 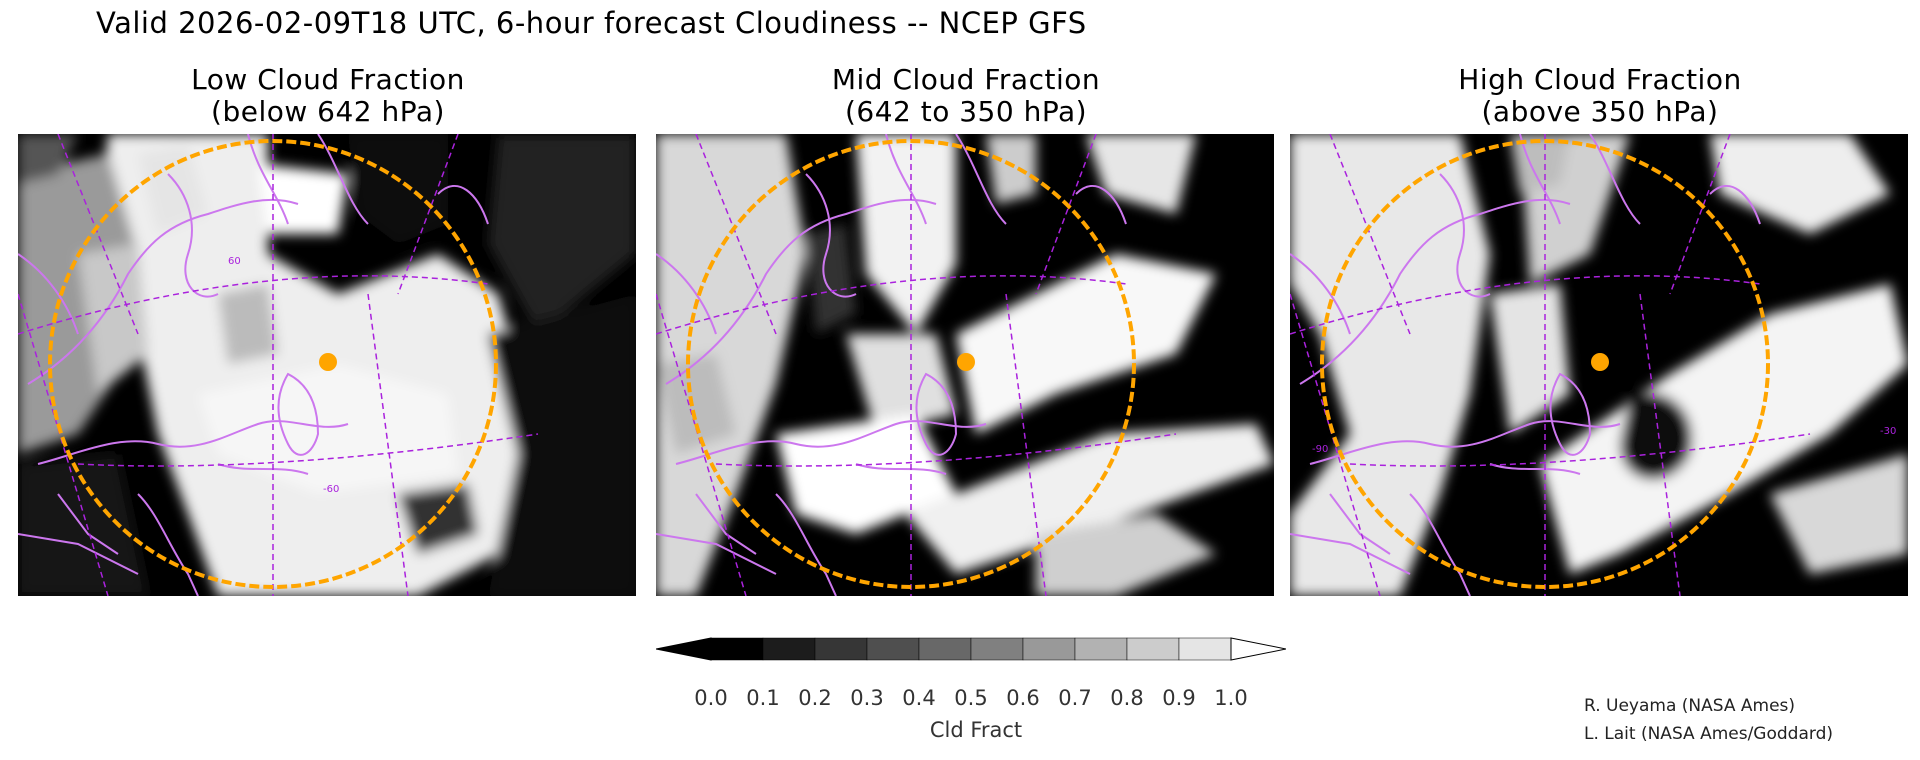 I want to click on panel-title-low-line1: Low Cloud Fraction, so click(x=328, y=79).